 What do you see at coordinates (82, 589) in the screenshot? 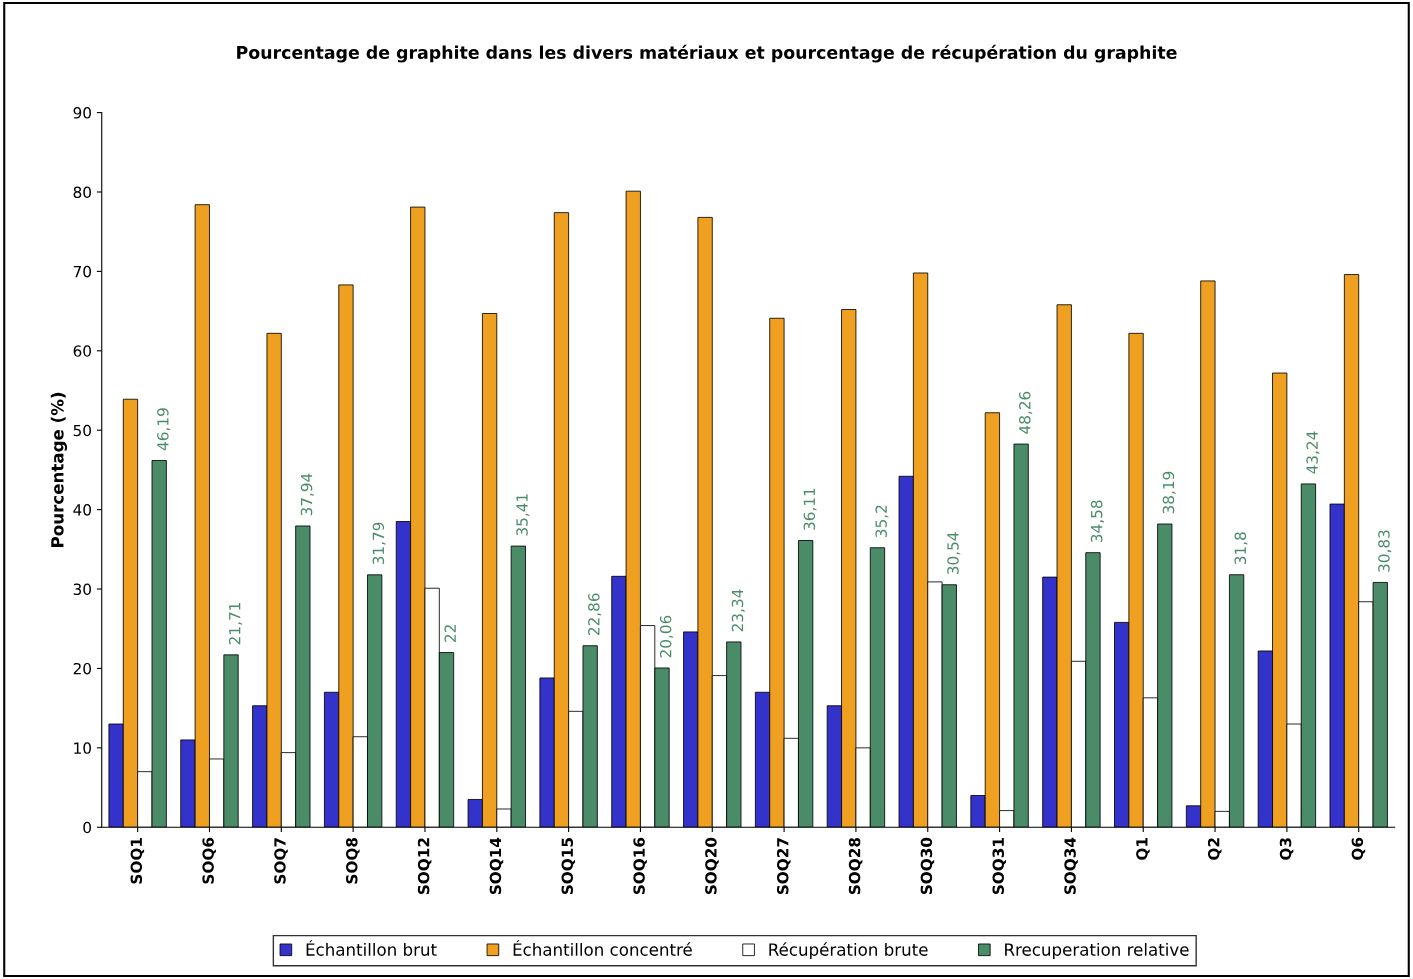
I see `y-tick-label: 30` at bounding box center [82, 589].